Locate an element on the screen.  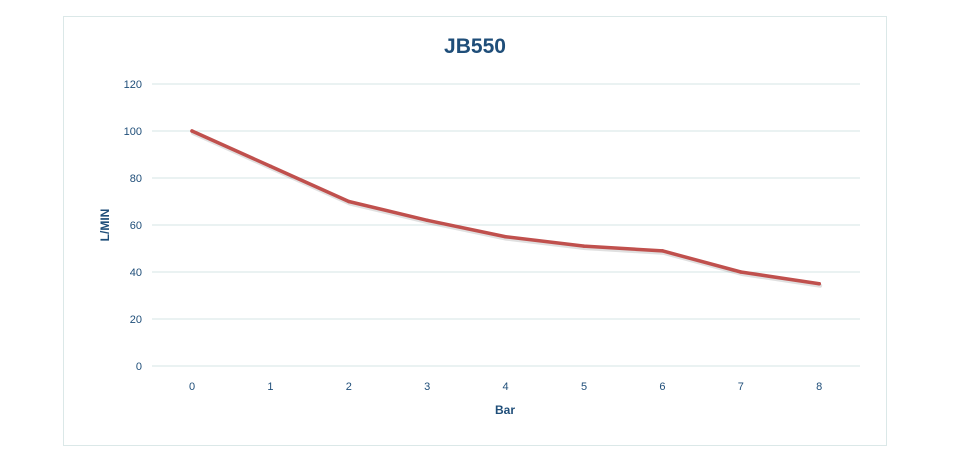
x-tick-label: 8 is located at coordinates (819, 387).